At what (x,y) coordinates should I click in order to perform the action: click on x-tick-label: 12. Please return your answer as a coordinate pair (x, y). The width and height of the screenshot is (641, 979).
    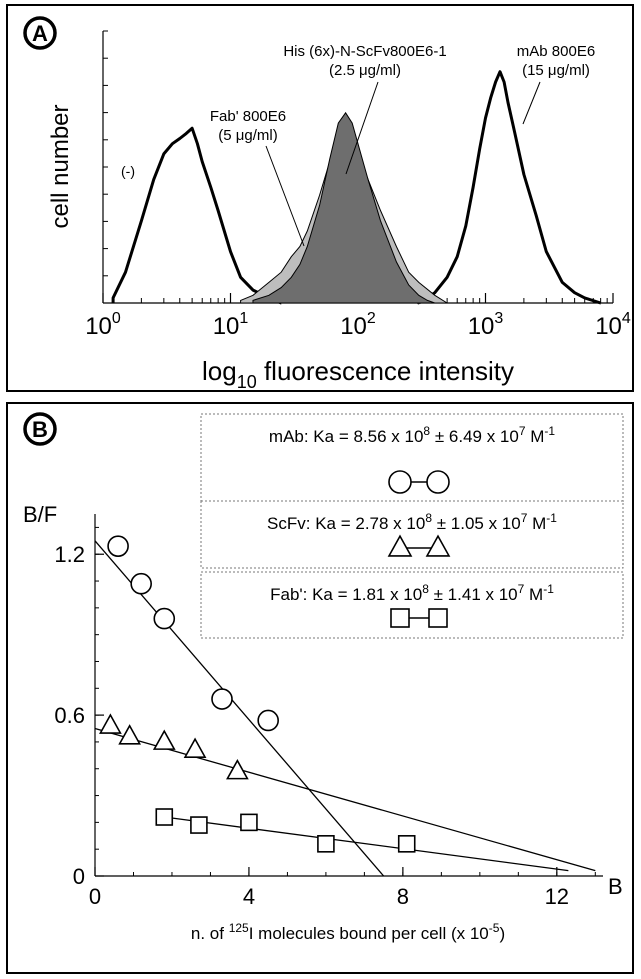
    Looking at the image, I should click on (557, 896).